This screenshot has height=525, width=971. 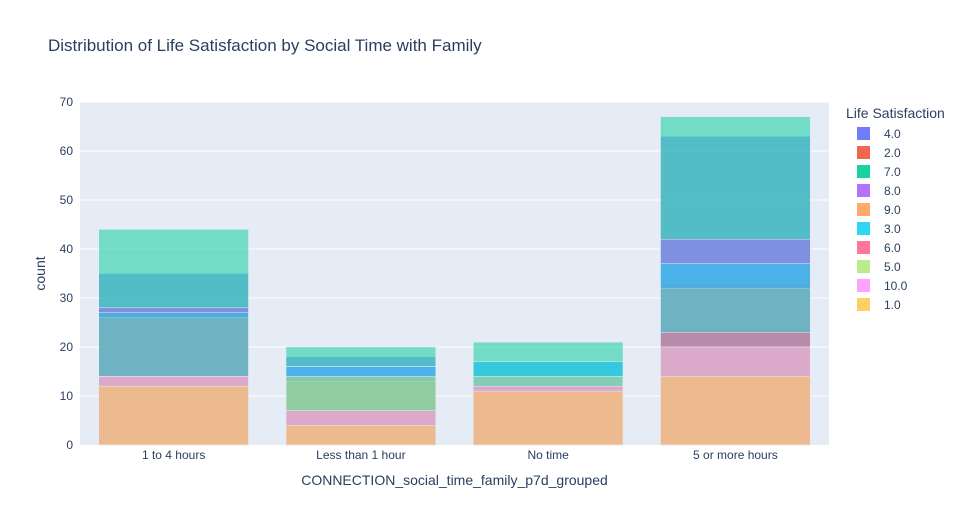 What do you see at coordinates (67, 396) in the screenshot?
I see `y-tick-label: 10` at bounding box center [67, 396].